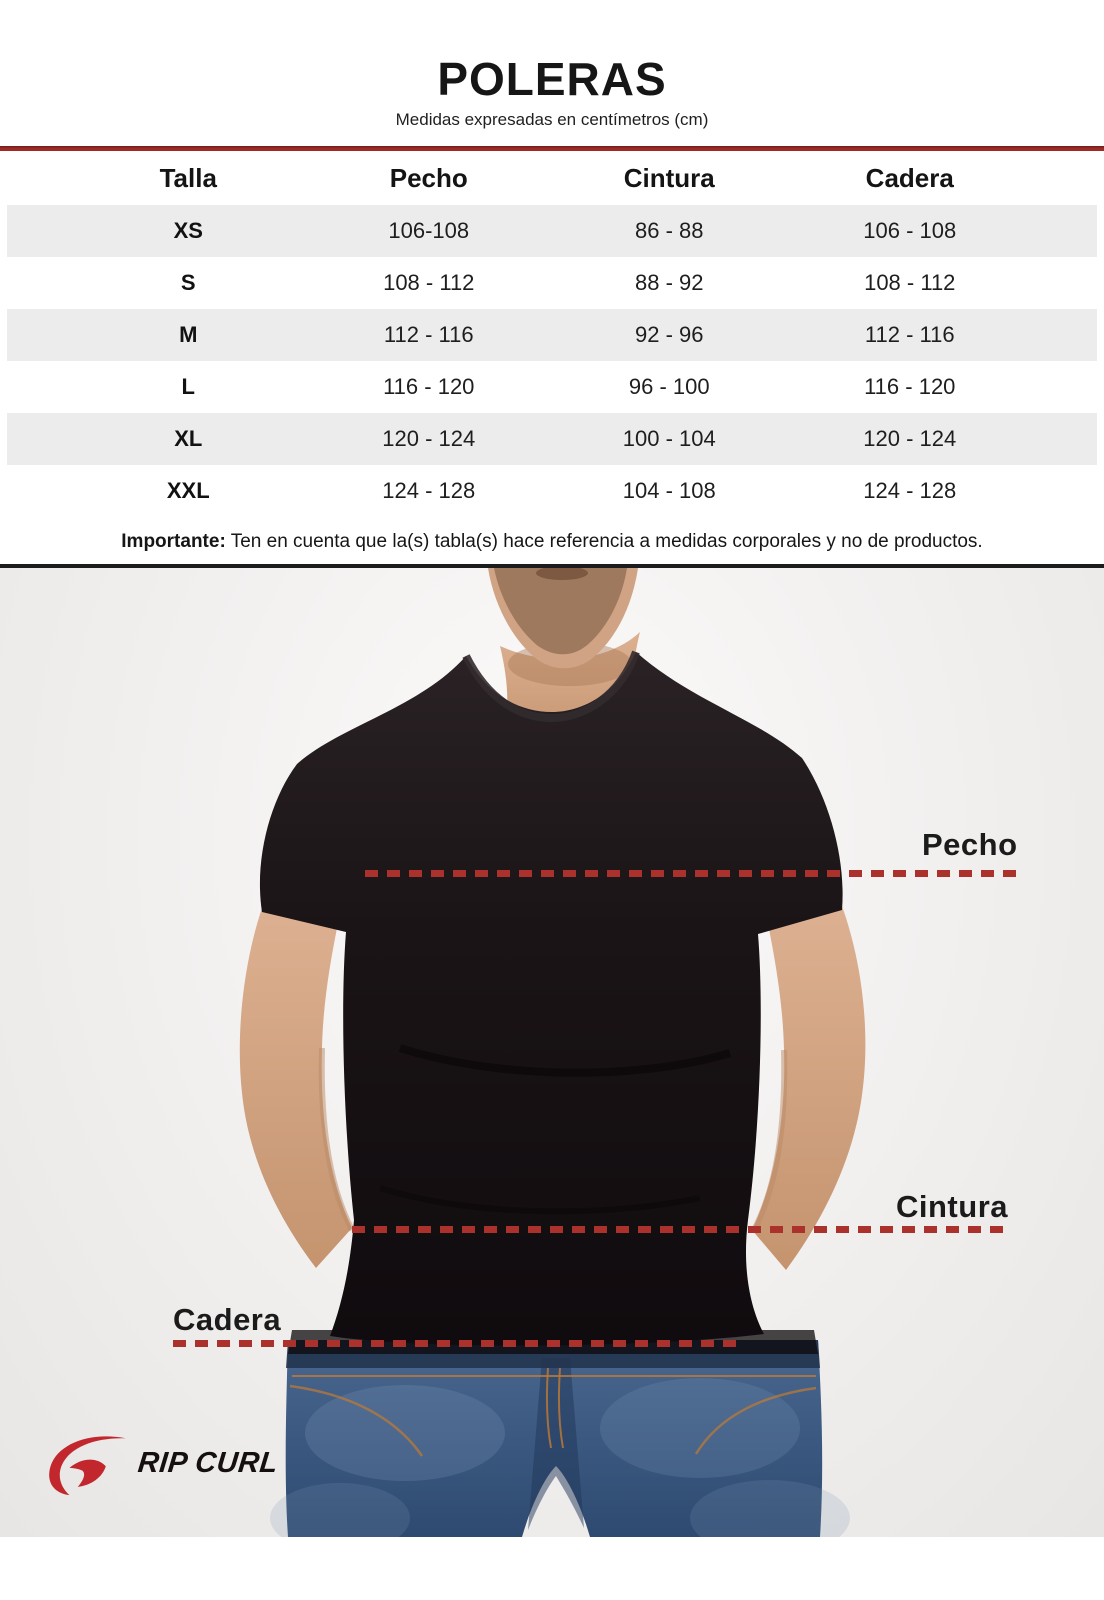  Describe the element at coordinates (809, 1088) in the screenshot. I see `model-right-arm` at that location.